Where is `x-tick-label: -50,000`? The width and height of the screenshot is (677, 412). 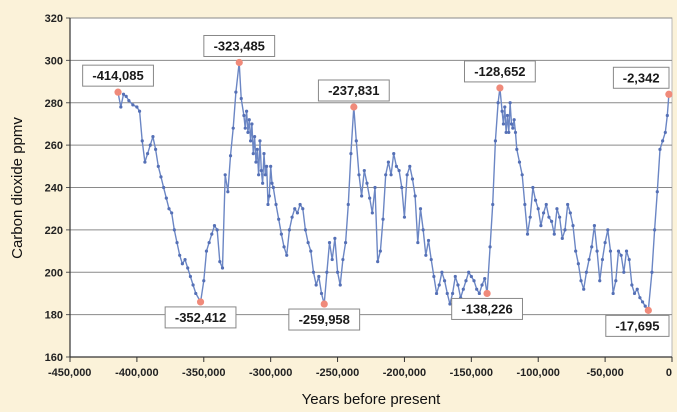
x-tick-label: -50,000 is located at coordinates (604, 373).